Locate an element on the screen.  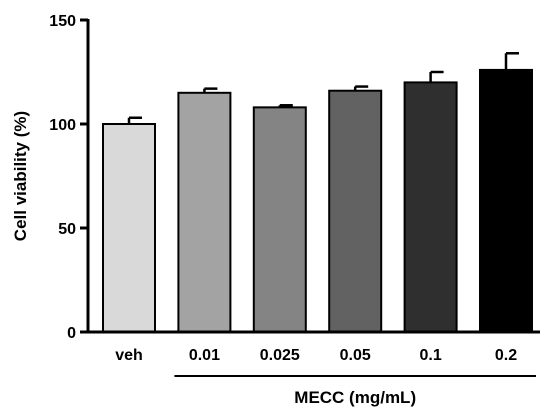
y-tick-label: 150 is located at coordinates (62, 21).